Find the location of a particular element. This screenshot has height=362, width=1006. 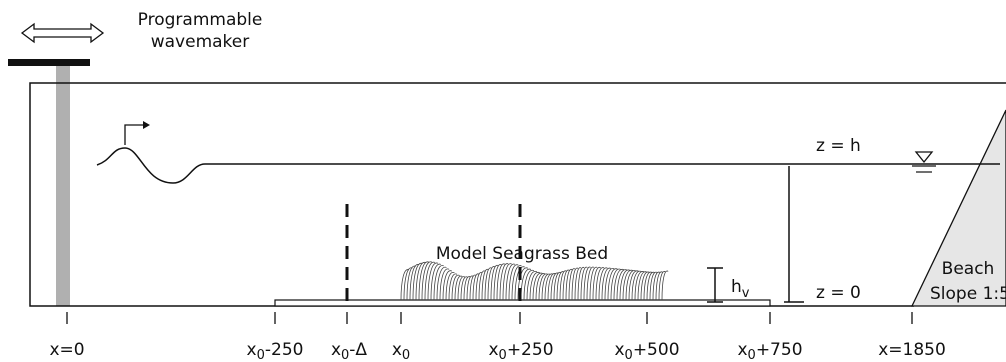

tick-label-x0-plus-250: x0+250 is located at coordinates (520, 351).